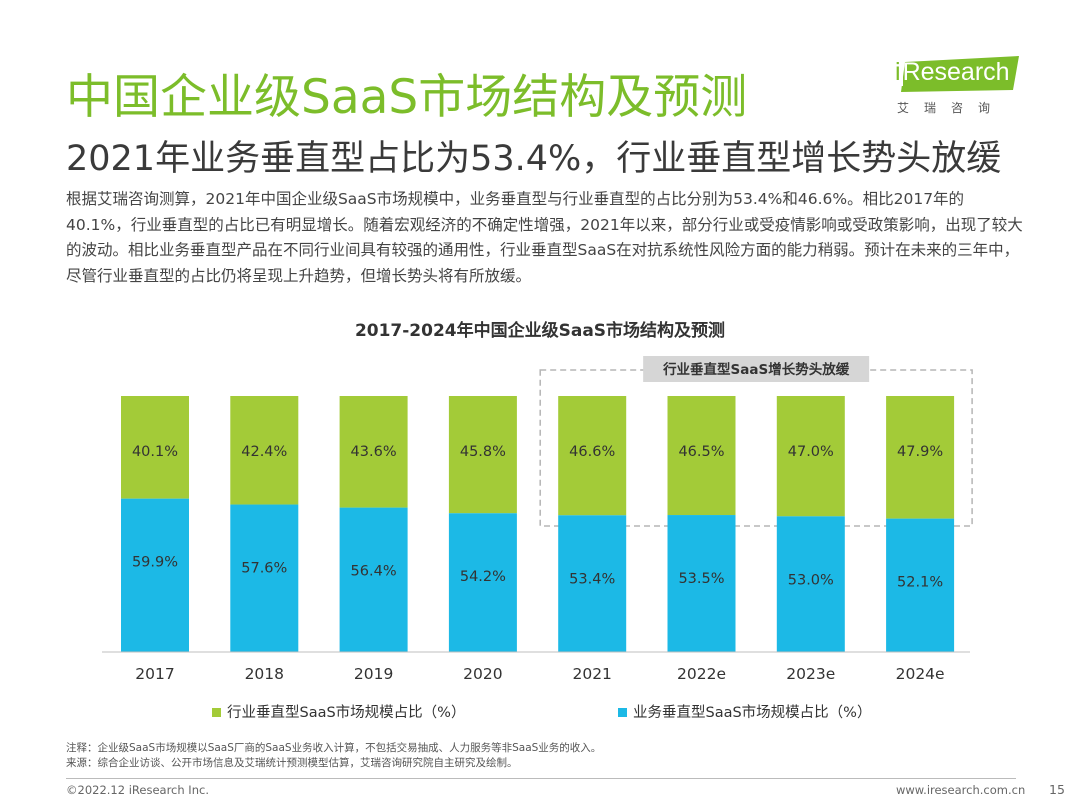 The image size is (1080, 810). I want to click on logo-research: Research, so click(956, 72).